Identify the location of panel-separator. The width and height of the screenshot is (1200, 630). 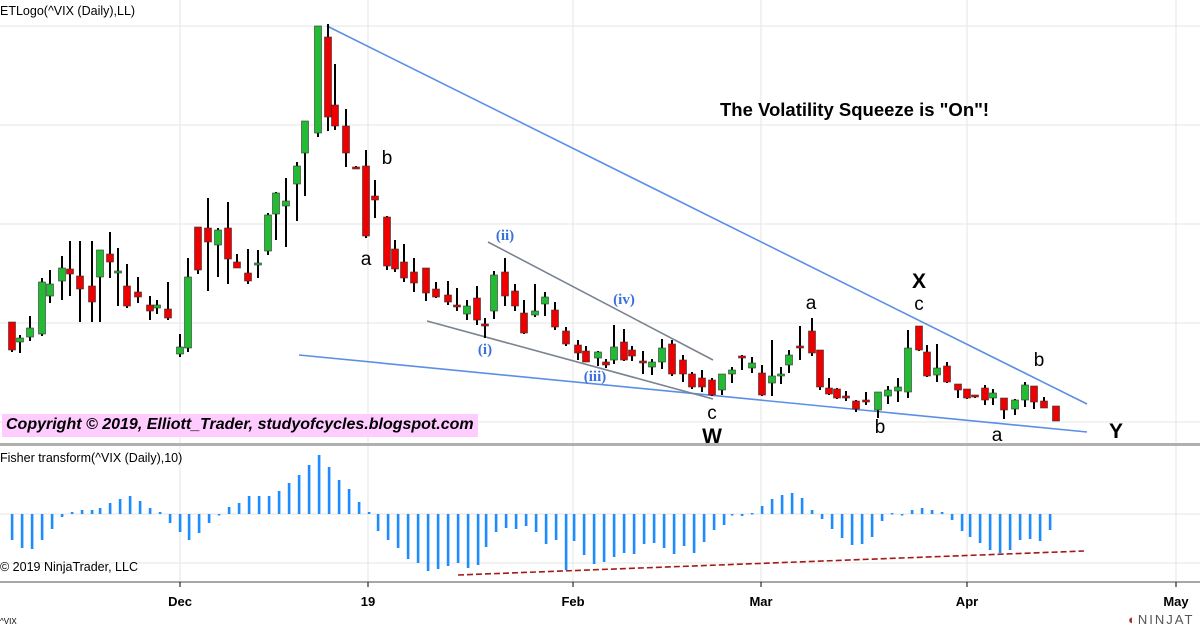
(600, 444).